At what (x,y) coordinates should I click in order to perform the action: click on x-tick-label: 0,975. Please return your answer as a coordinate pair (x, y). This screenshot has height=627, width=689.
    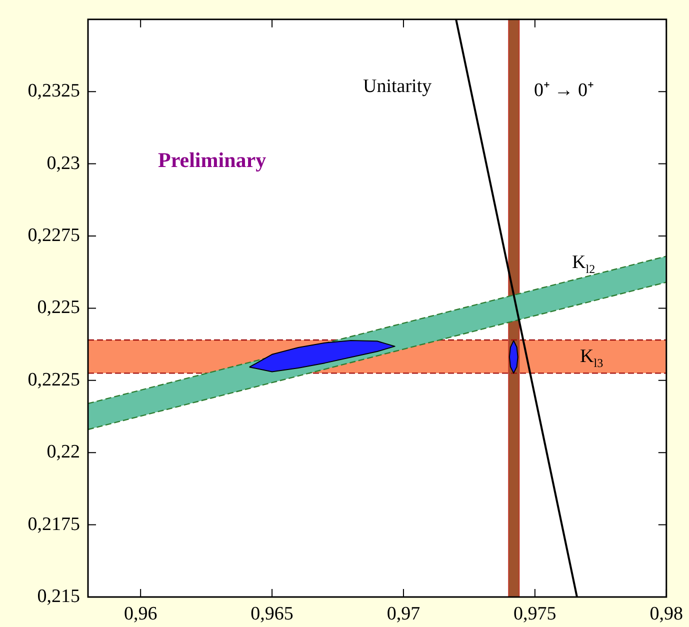
    Looking at the image, I should click on (535, 613).